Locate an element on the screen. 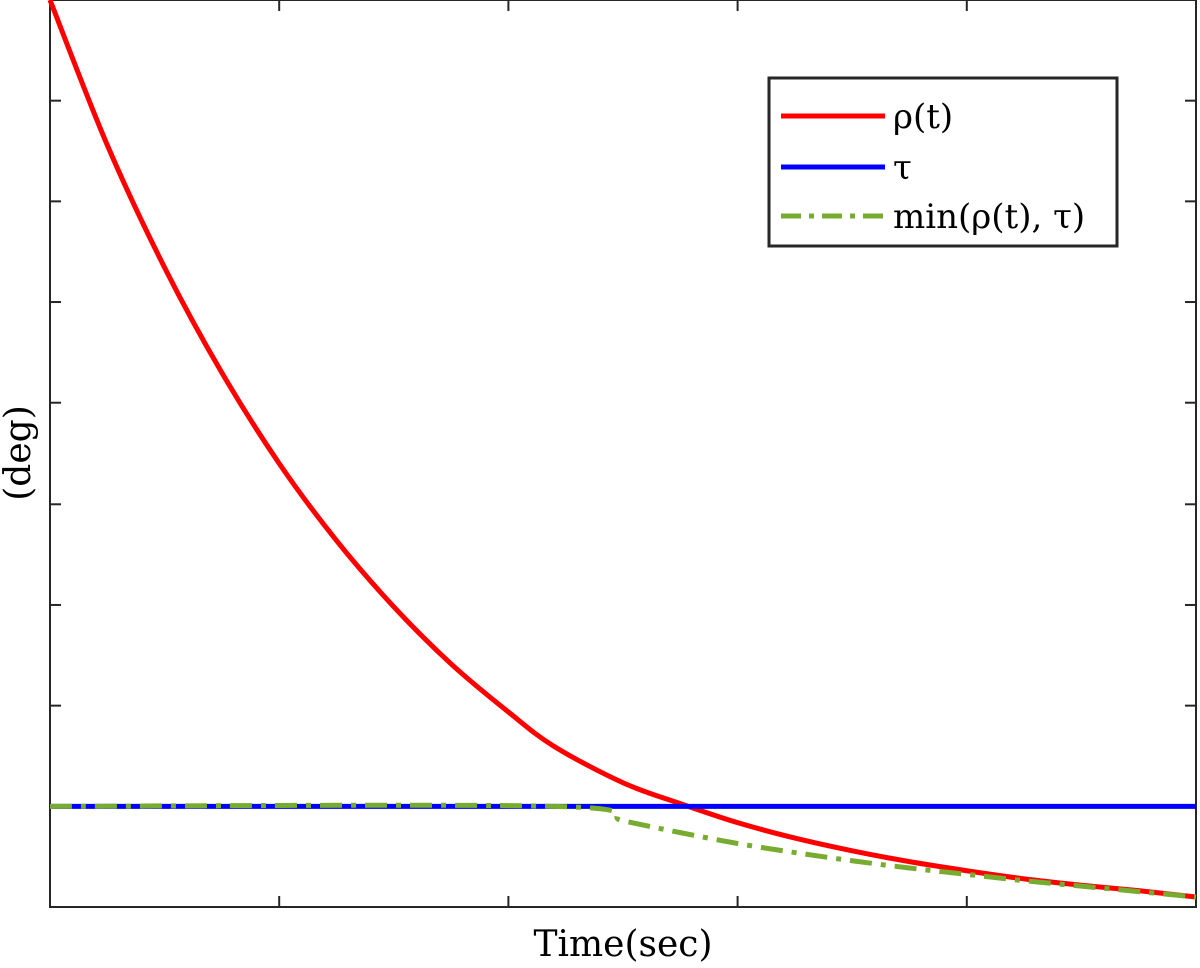 The width and height of the screenshot is (1200, 968). legend: ρ(t) τ min(ρ(t), τ) is located at coordinates (943, 162).